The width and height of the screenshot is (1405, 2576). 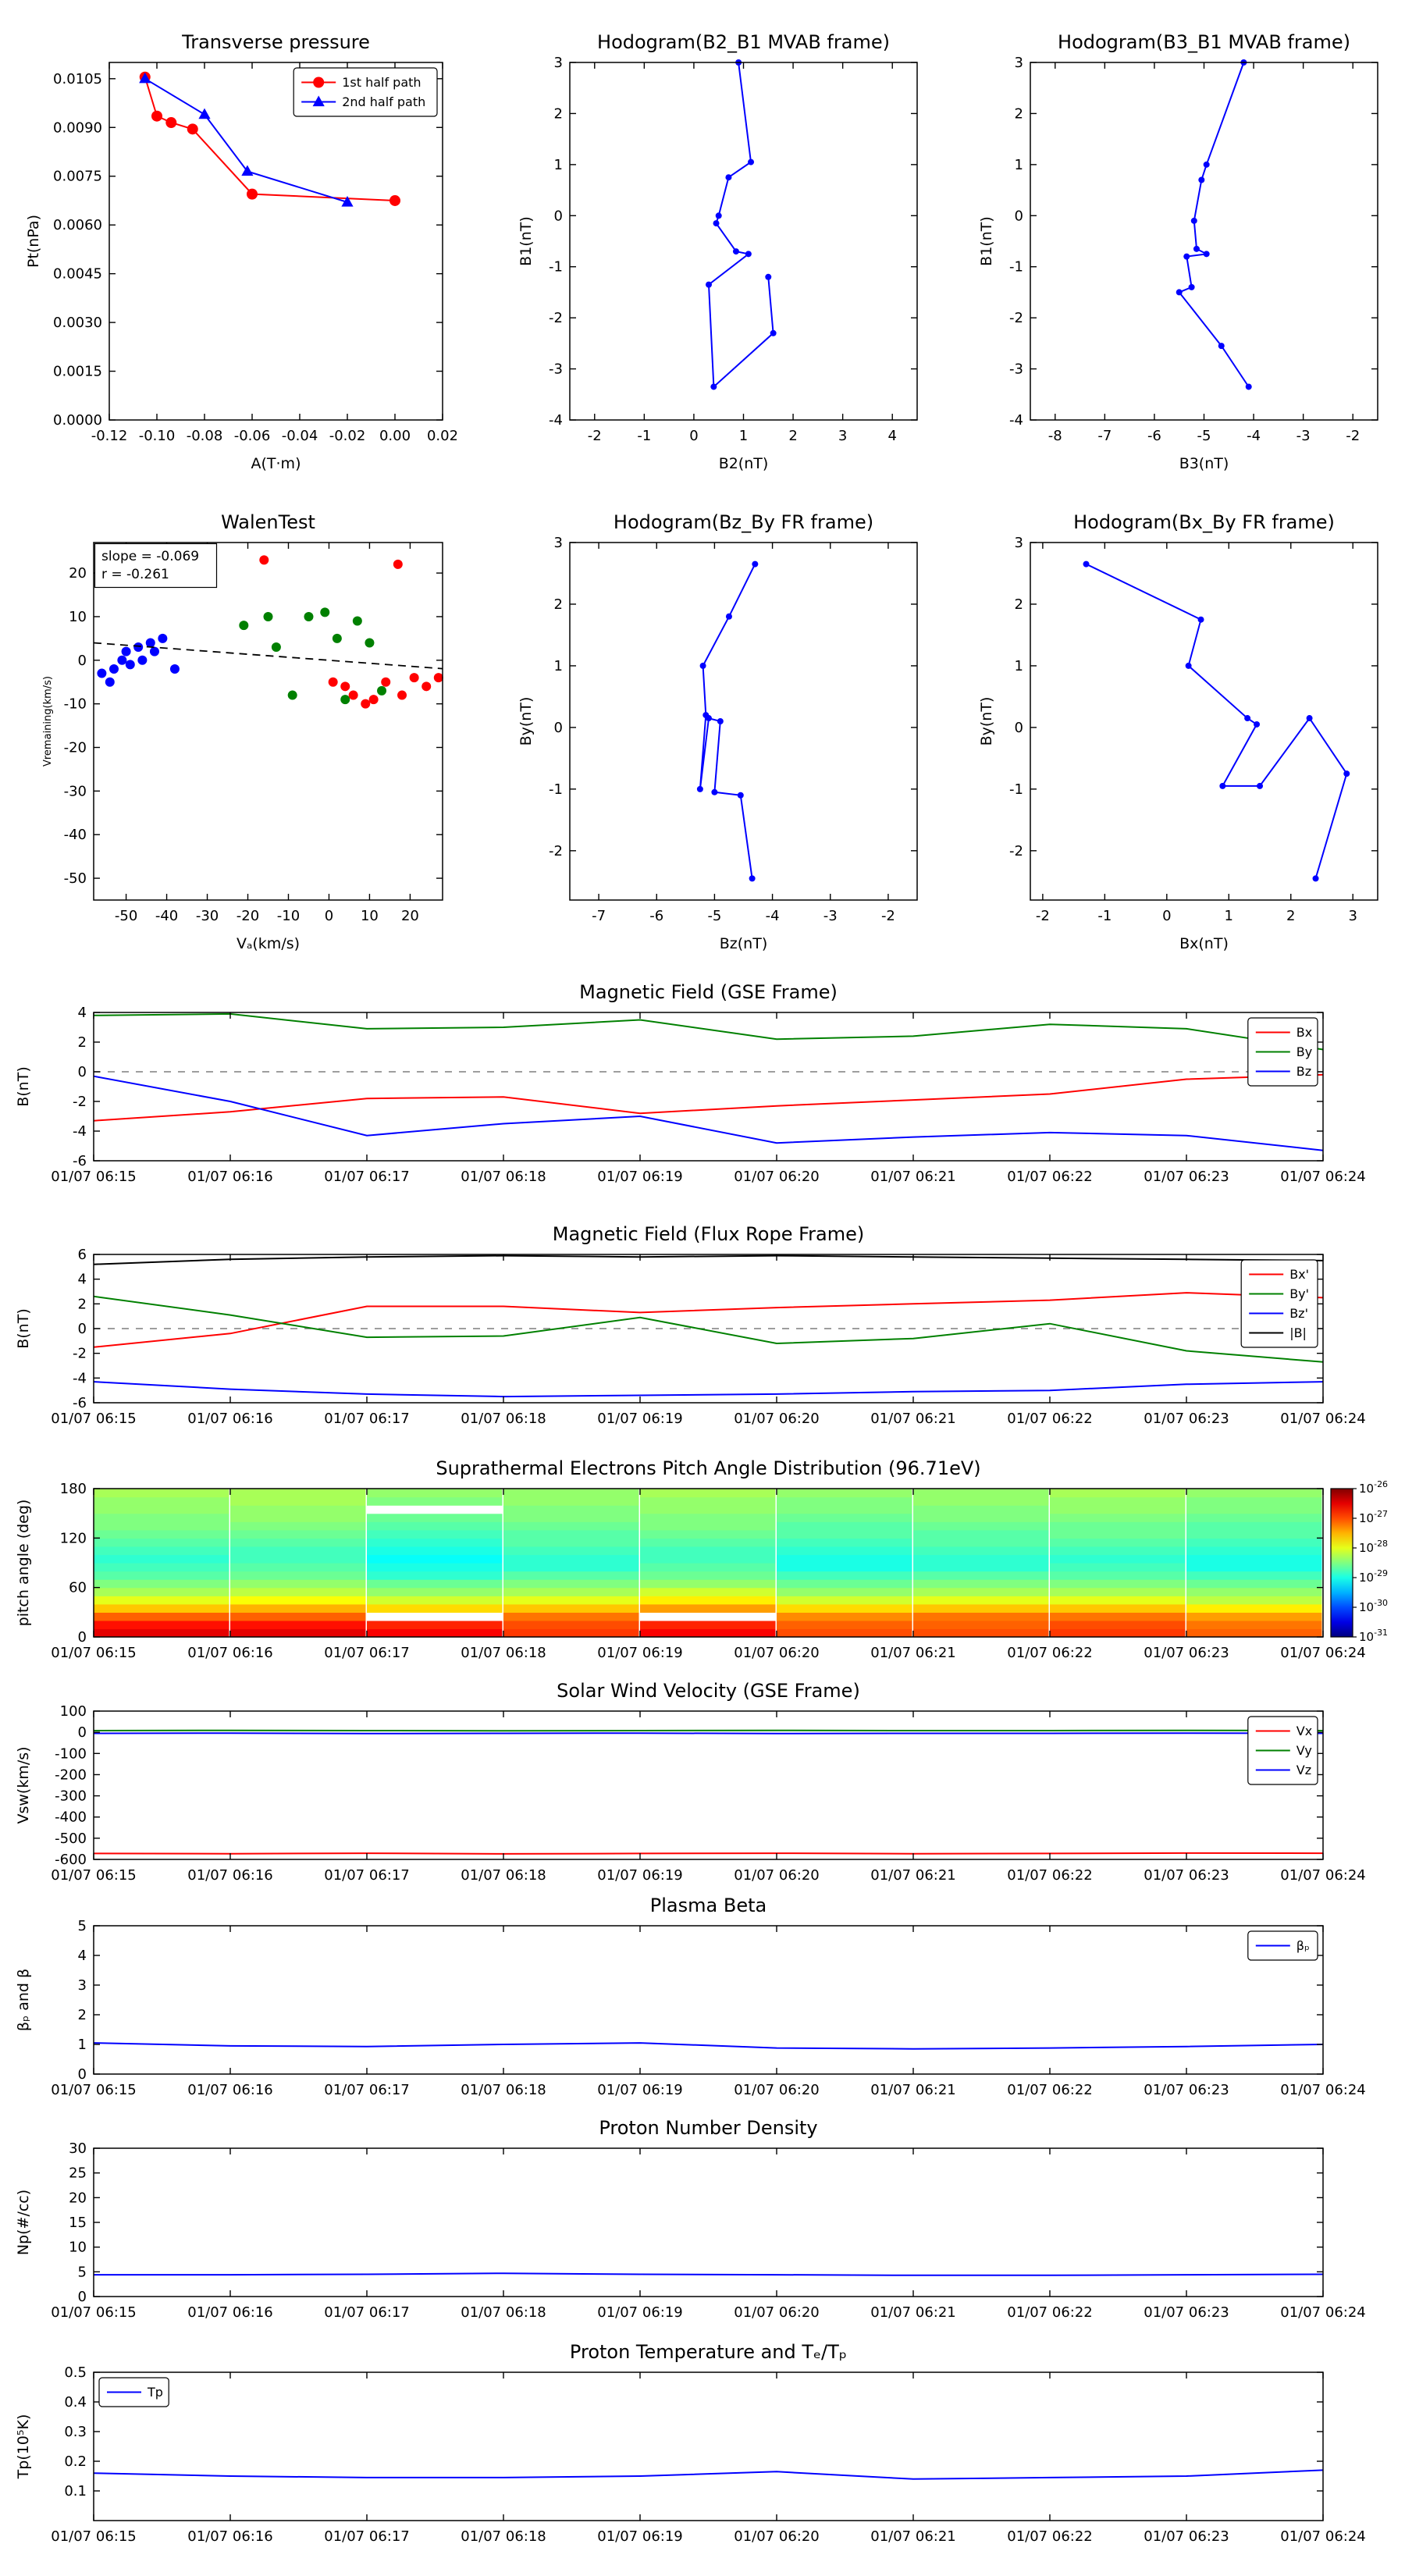 What do you see at coordinates (1279, 1303) in the screenshot?
I see `legend: Bx' By' Bz' |B|` at bounding box center [1279, 1303].